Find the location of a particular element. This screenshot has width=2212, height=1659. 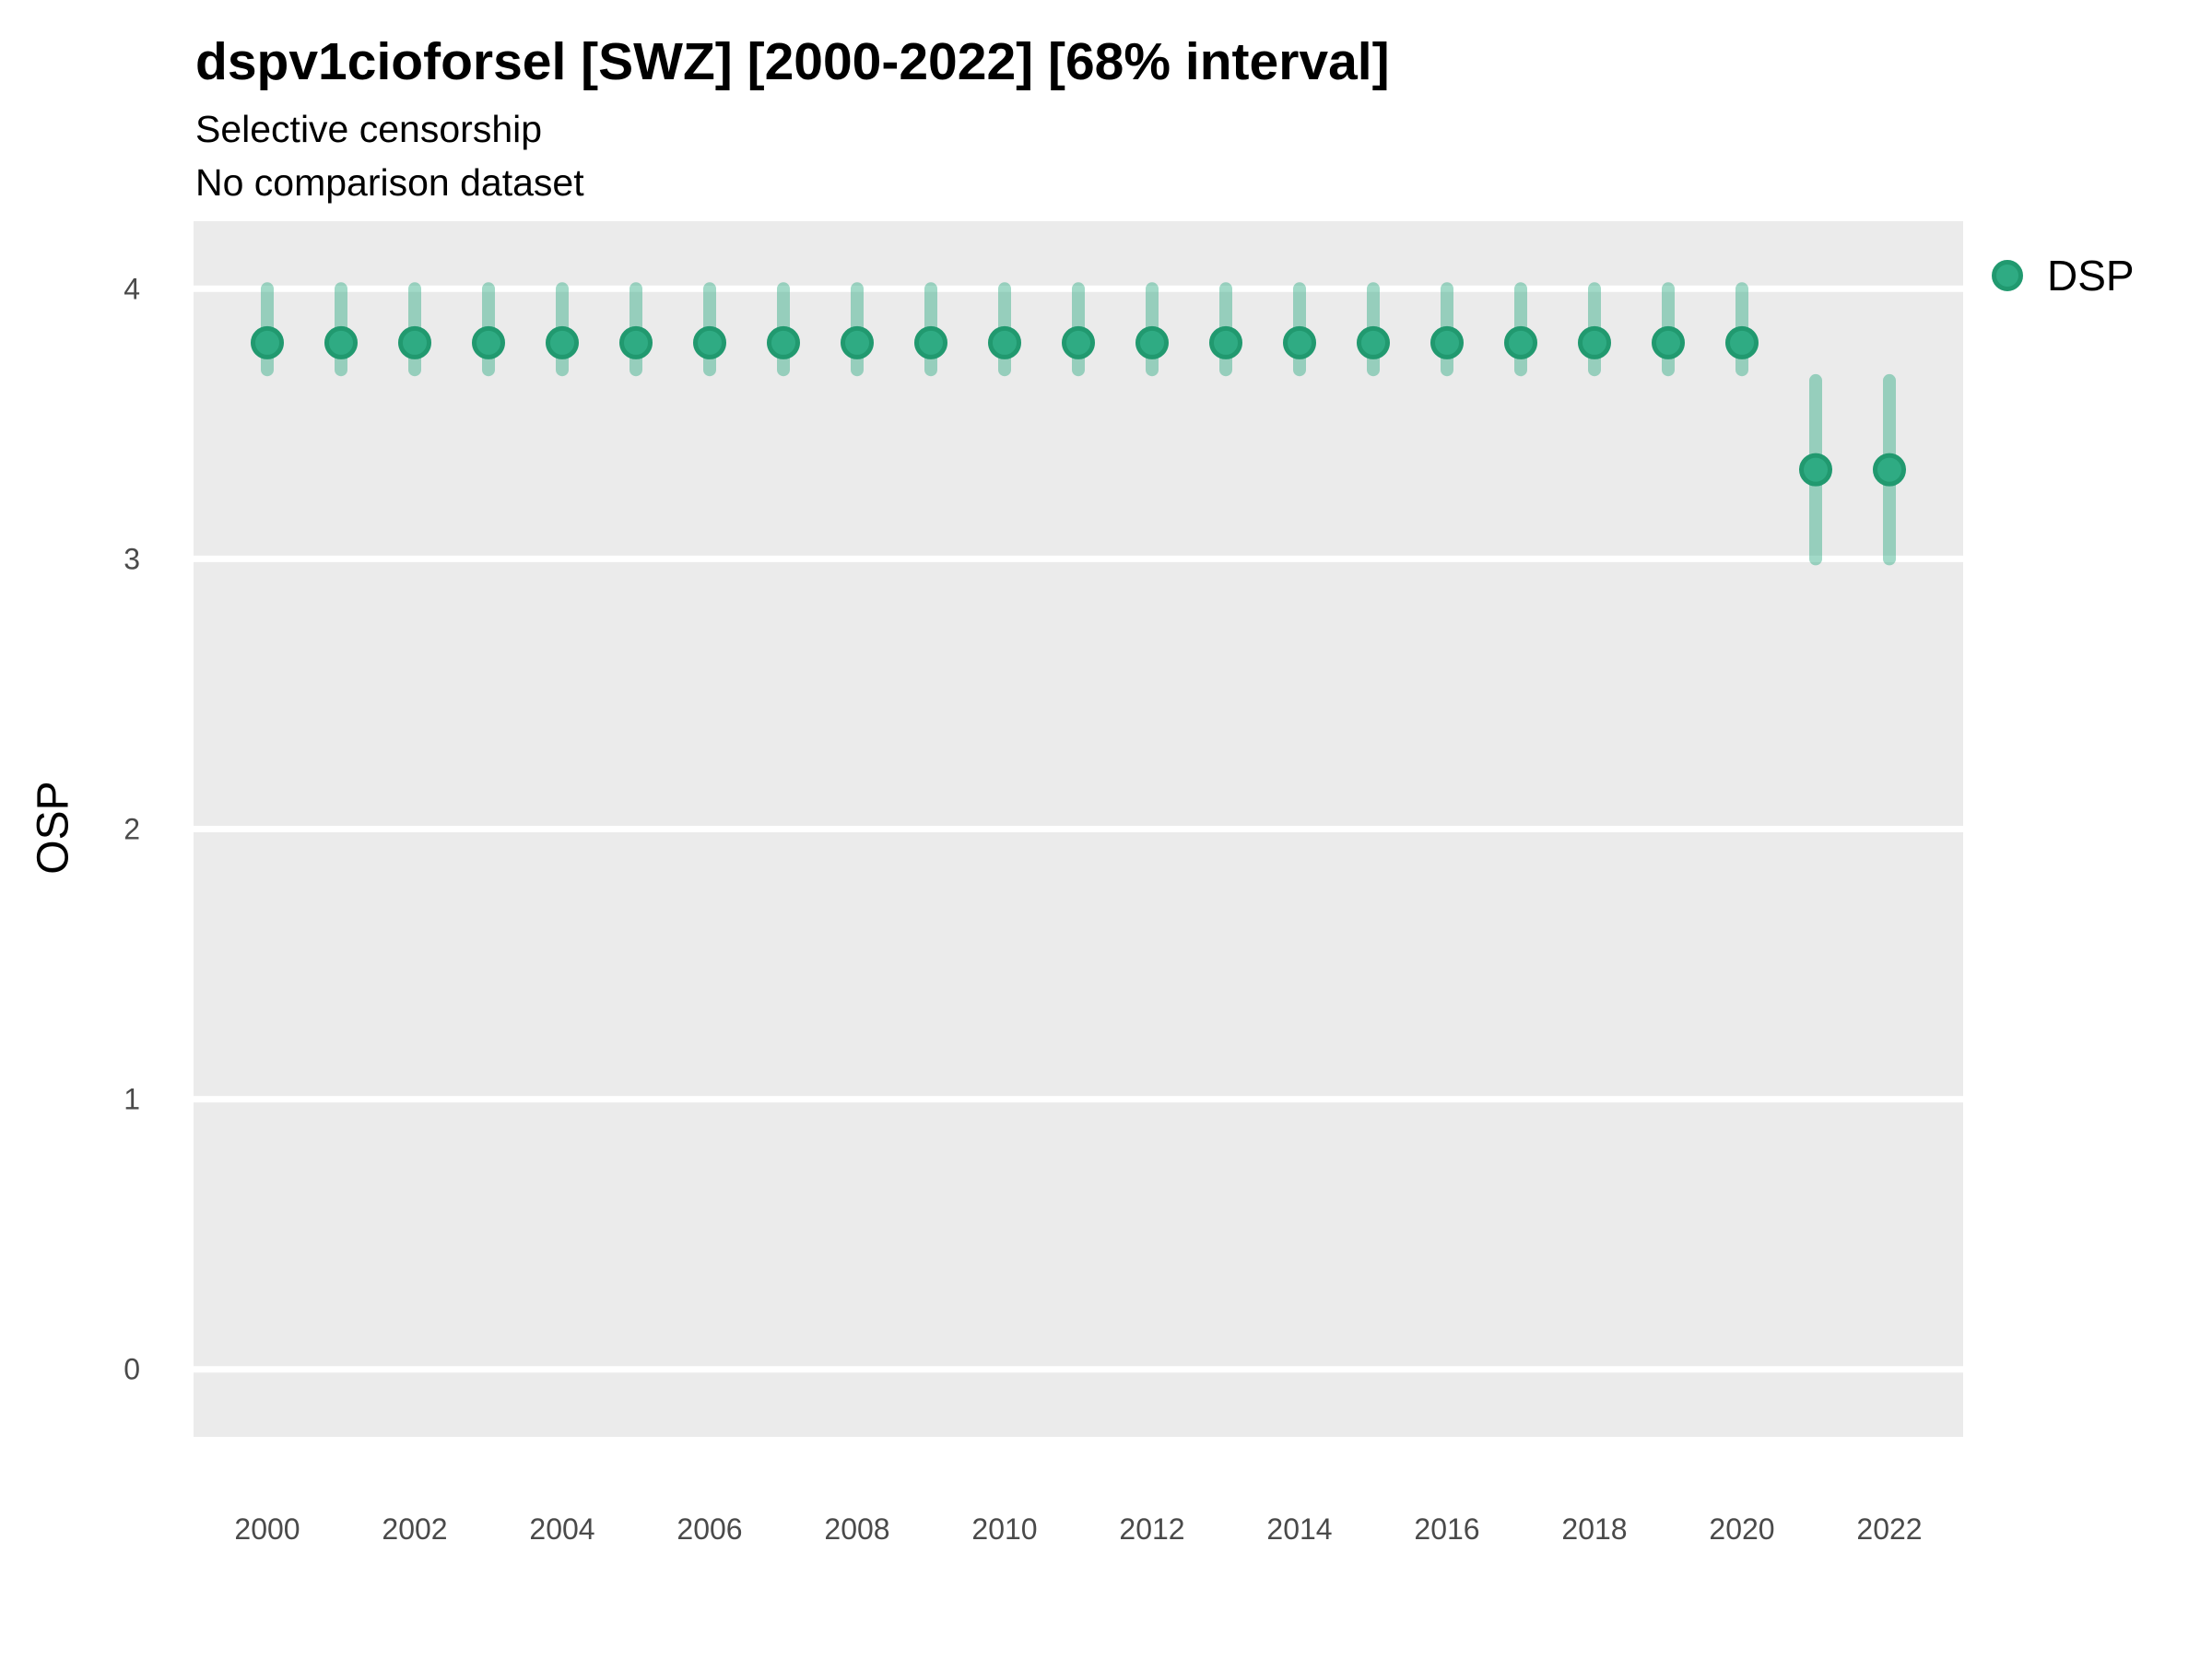

y-tick-label-0: 0 is located at coordinates (132, 1369).